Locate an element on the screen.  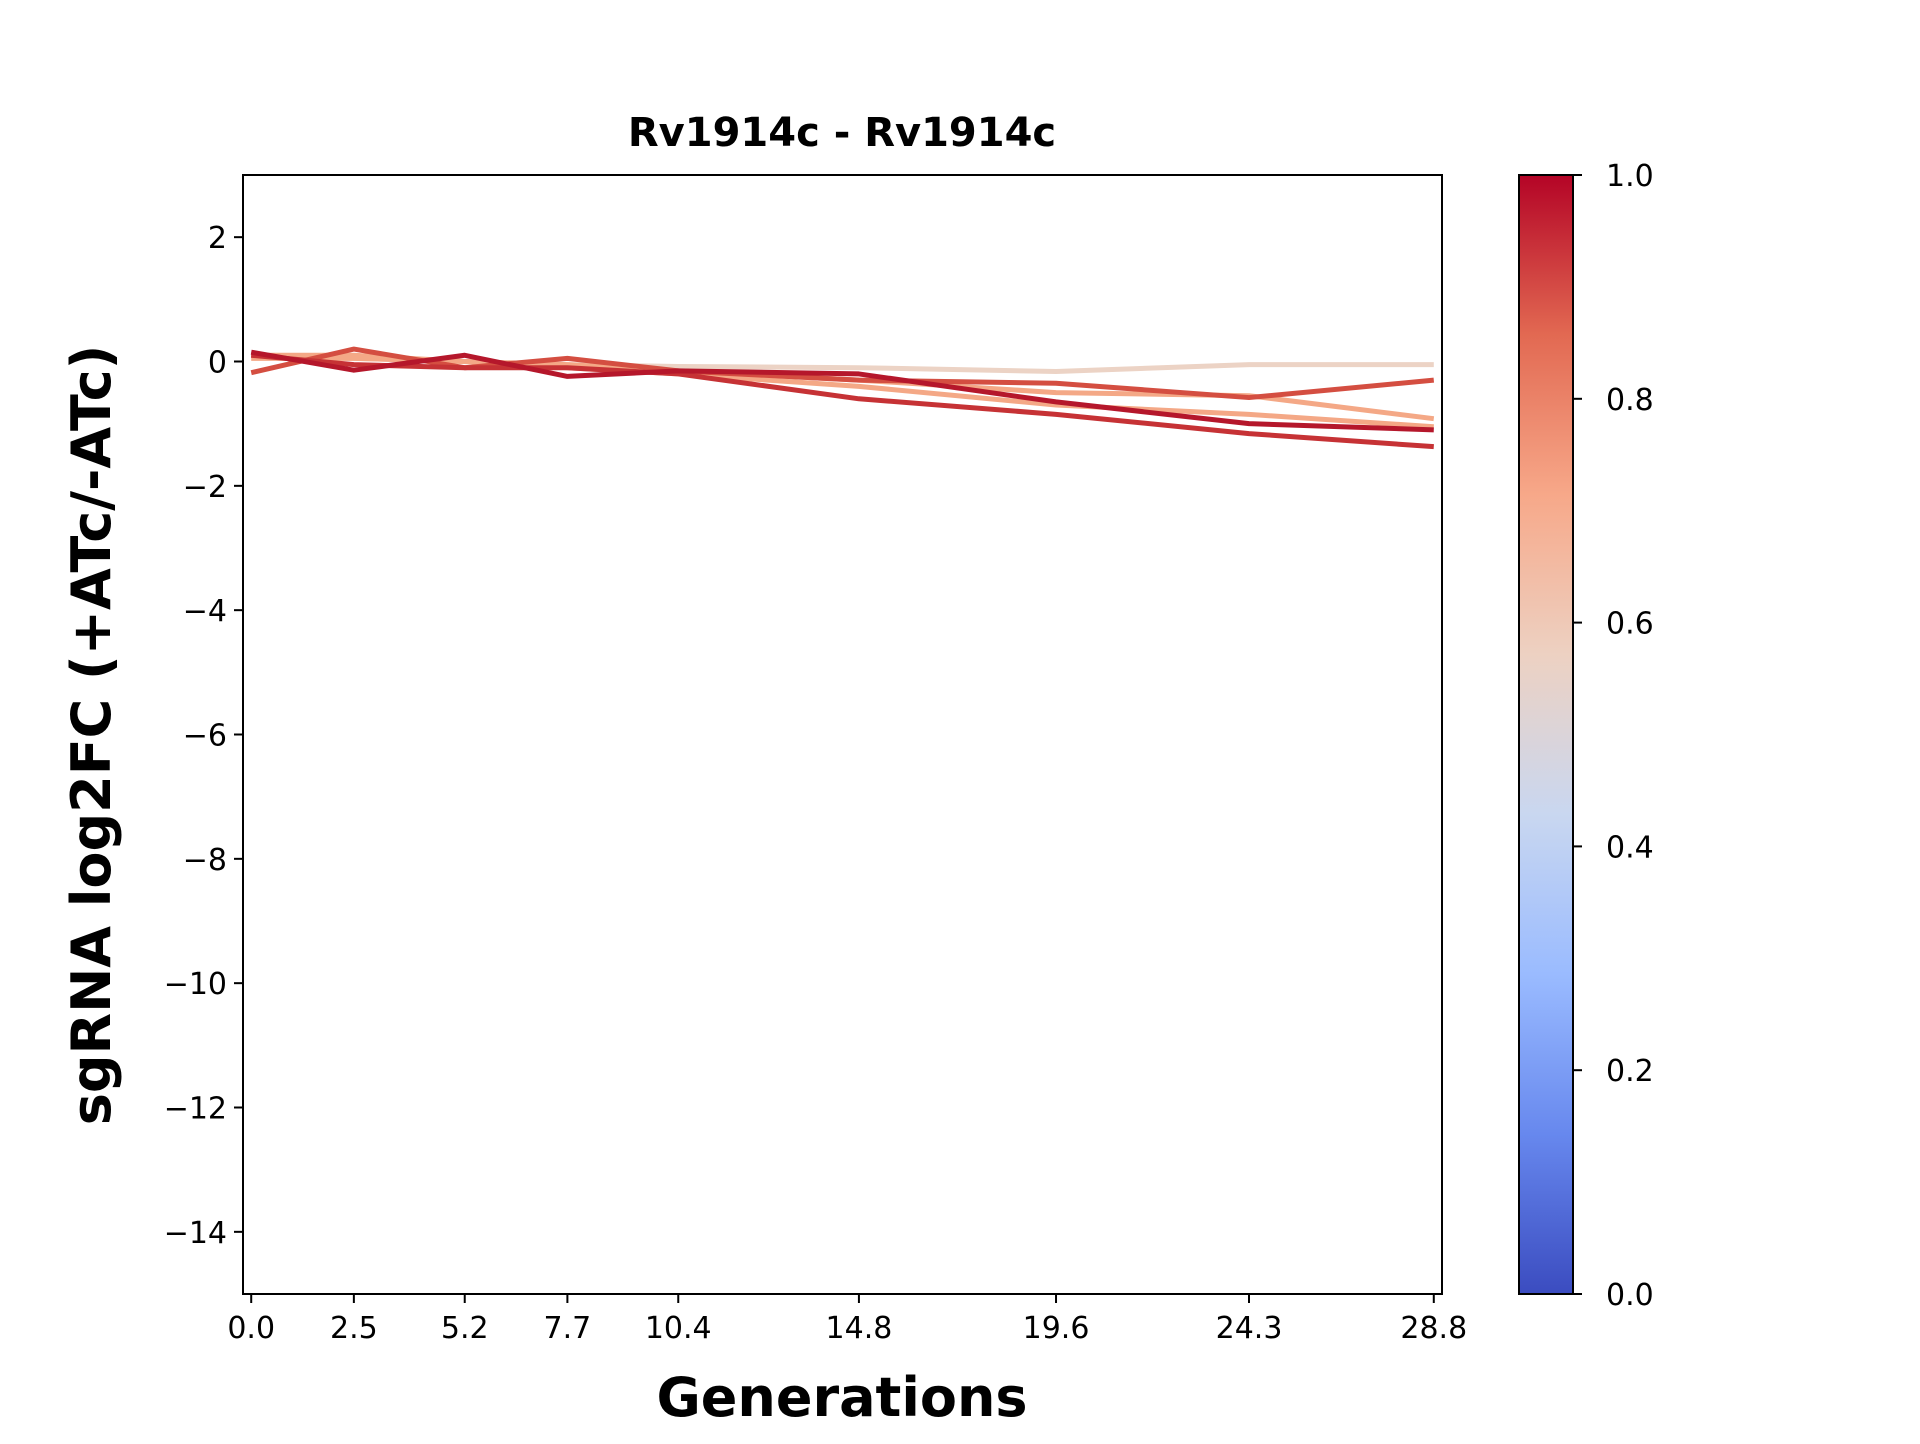
colorbar-tick-label: 0.8 is located at coordinates (1630, 400).